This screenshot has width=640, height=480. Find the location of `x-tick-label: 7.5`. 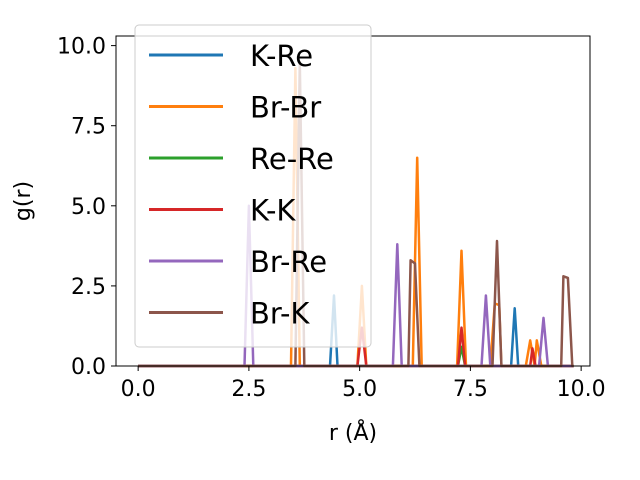

x-tick-label: 7.5 is located at coordinates (470, 389).